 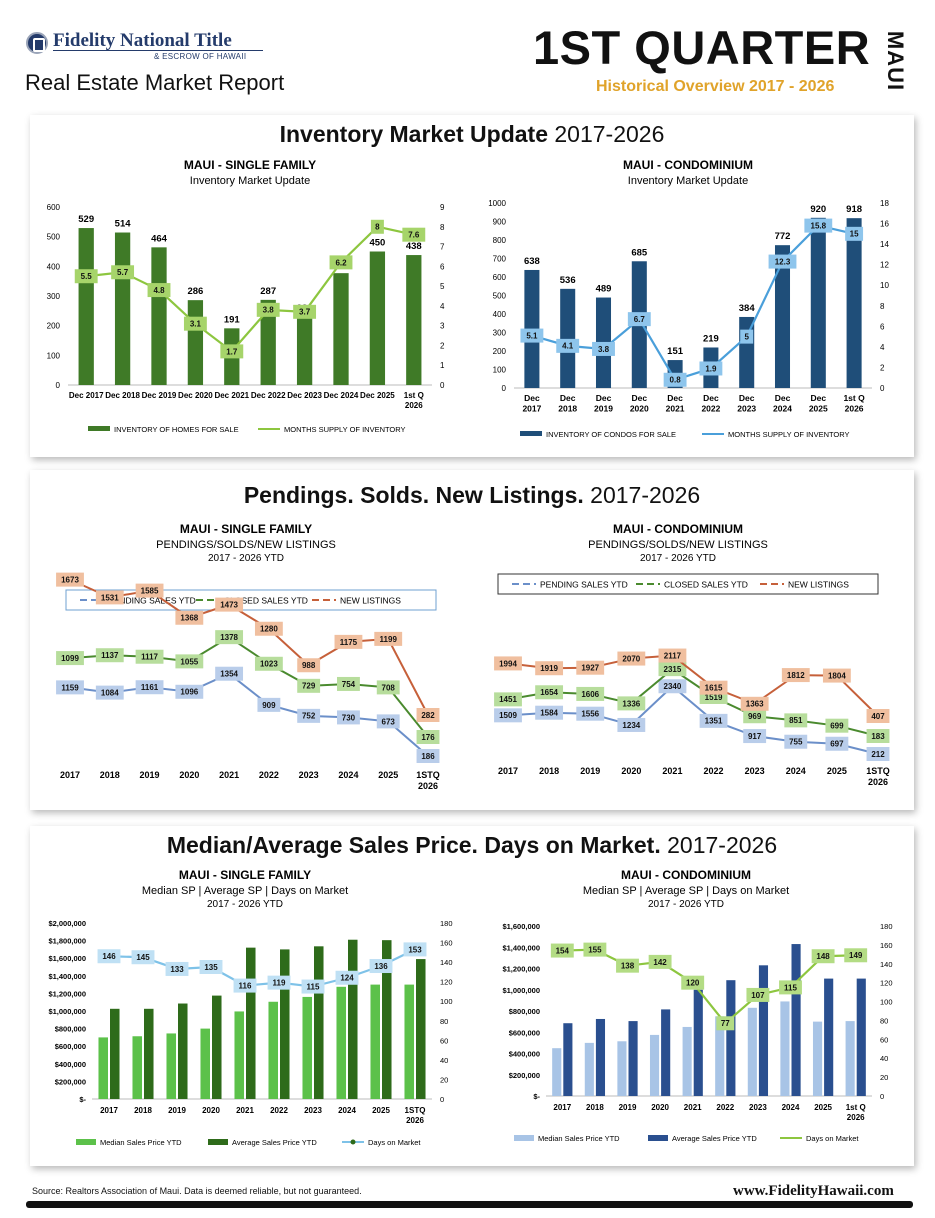 I want to click on x-tick-label: Dec 2023, so click(x=304, y=395).